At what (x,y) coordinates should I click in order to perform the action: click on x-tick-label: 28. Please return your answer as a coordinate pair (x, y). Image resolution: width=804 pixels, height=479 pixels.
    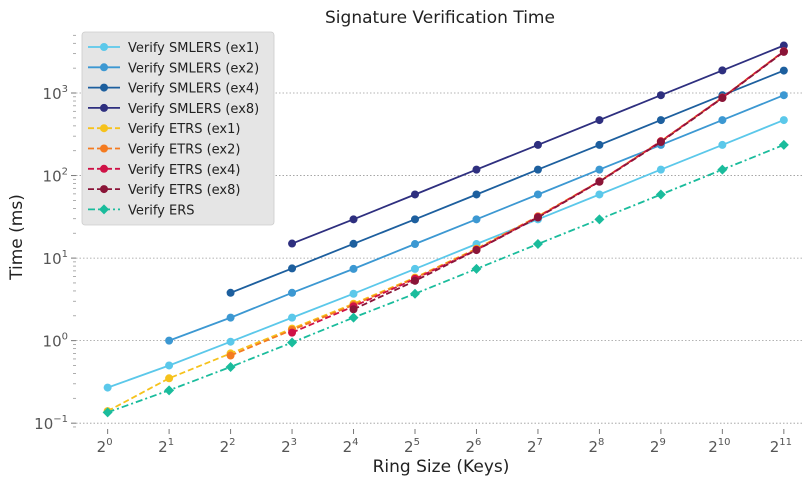
    Looking at the image, I should click on (596, 446).